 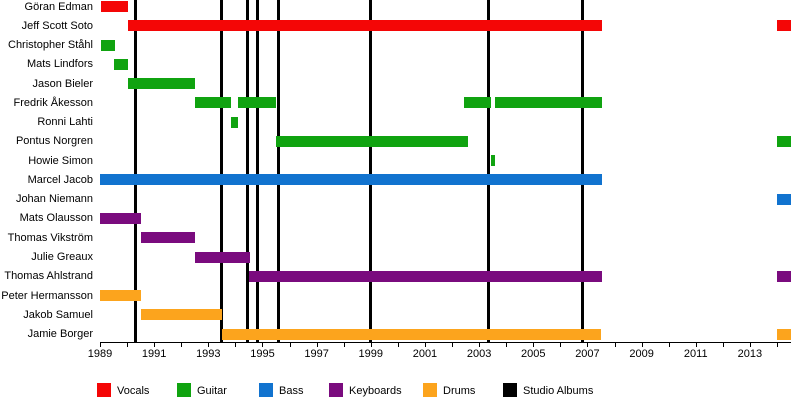 What do you see at coordinates (445, 342) in the screenshot?
I see `x-axis-line` at bounding box center [445, 342].